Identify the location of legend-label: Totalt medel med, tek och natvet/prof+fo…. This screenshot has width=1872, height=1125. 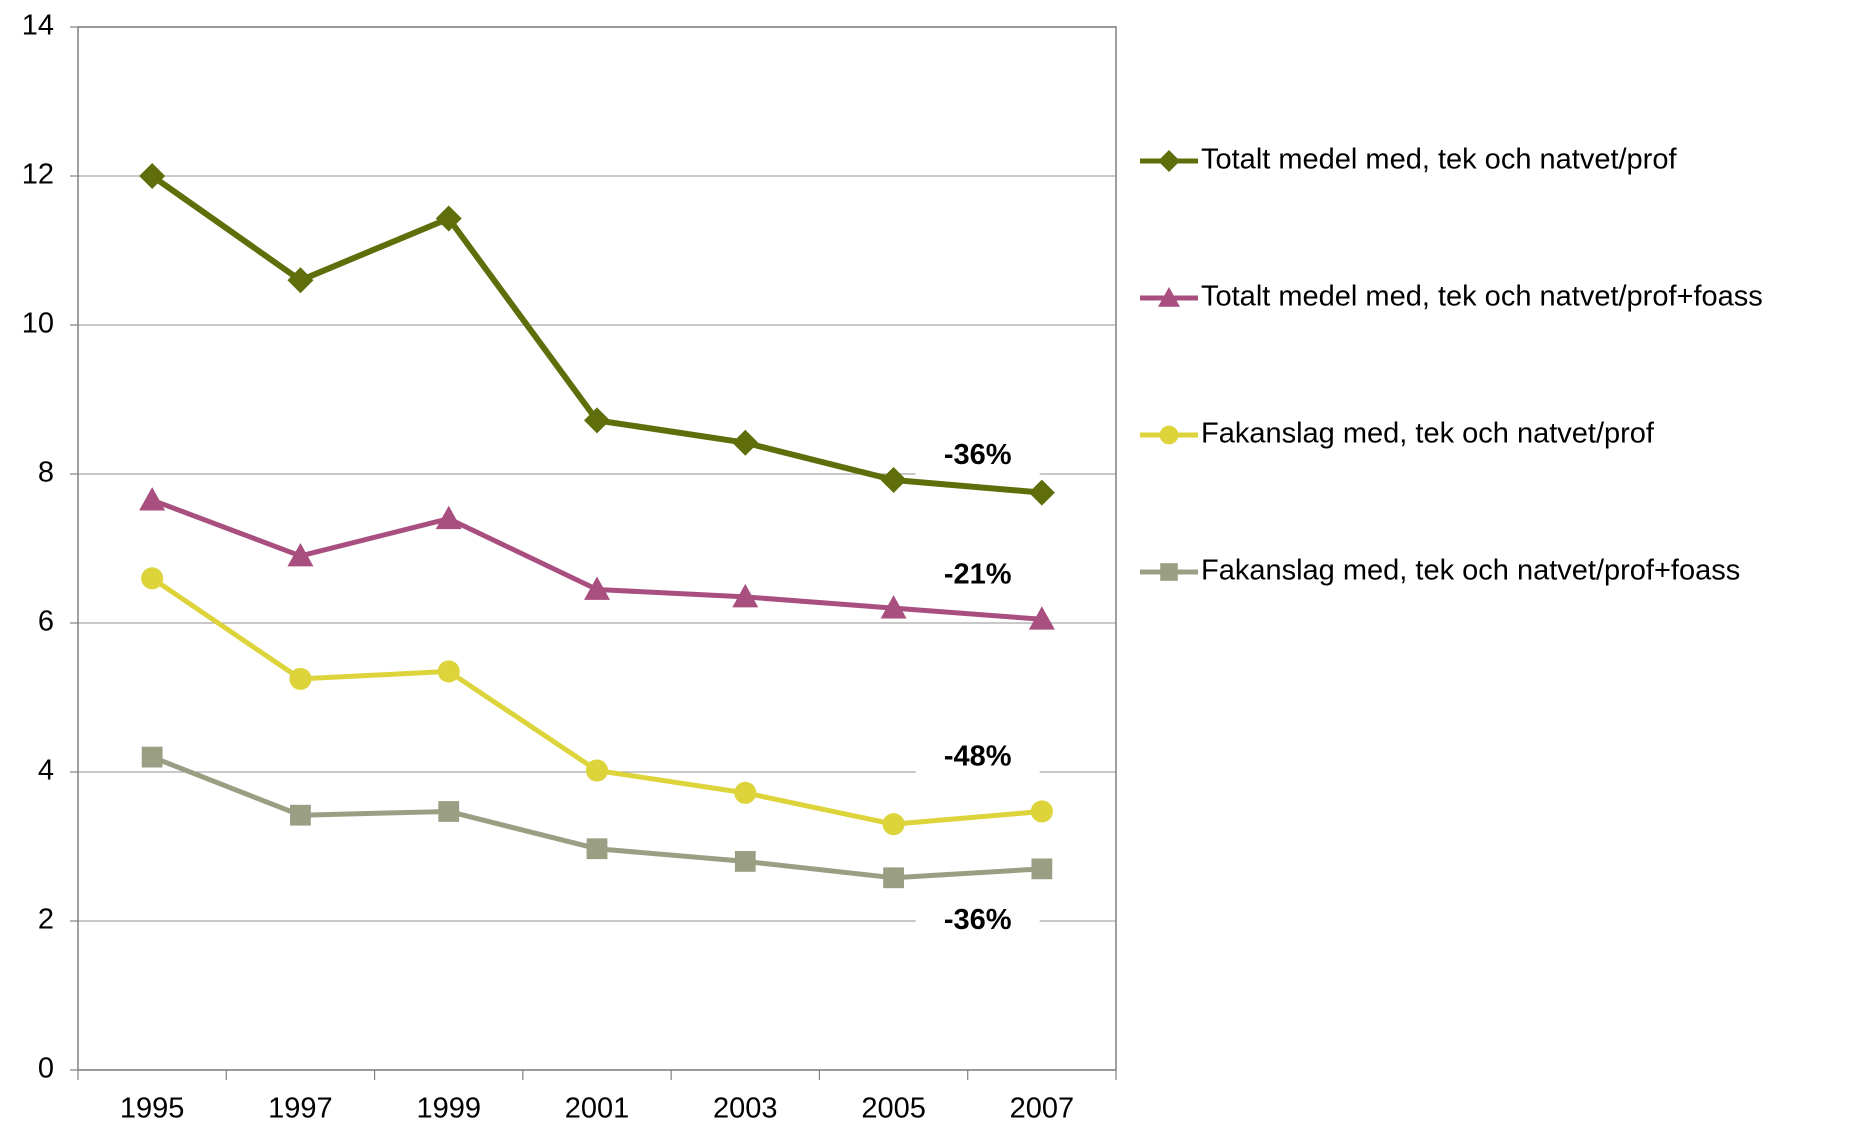
(1482, 297).